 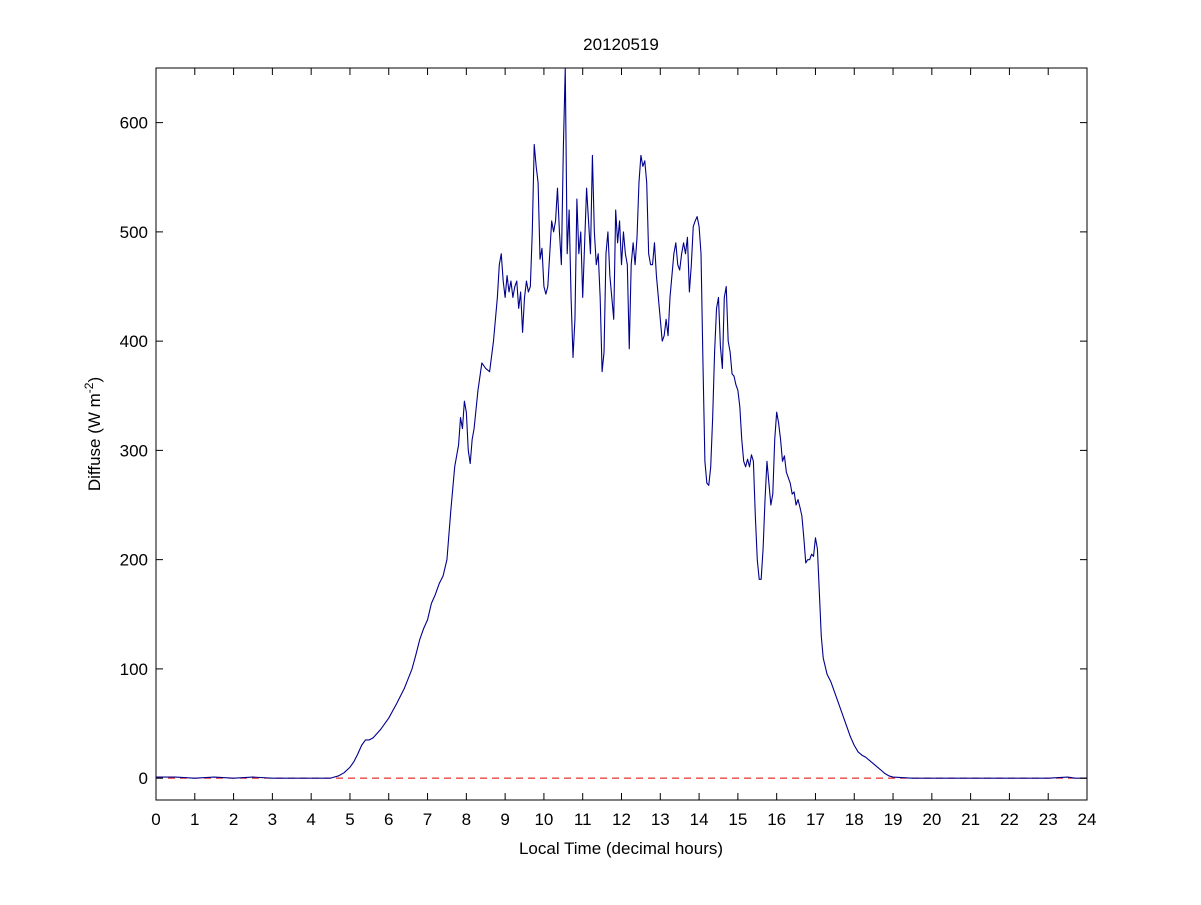 I want to click on x-tick-label: 2, so click(x=233, y=819).